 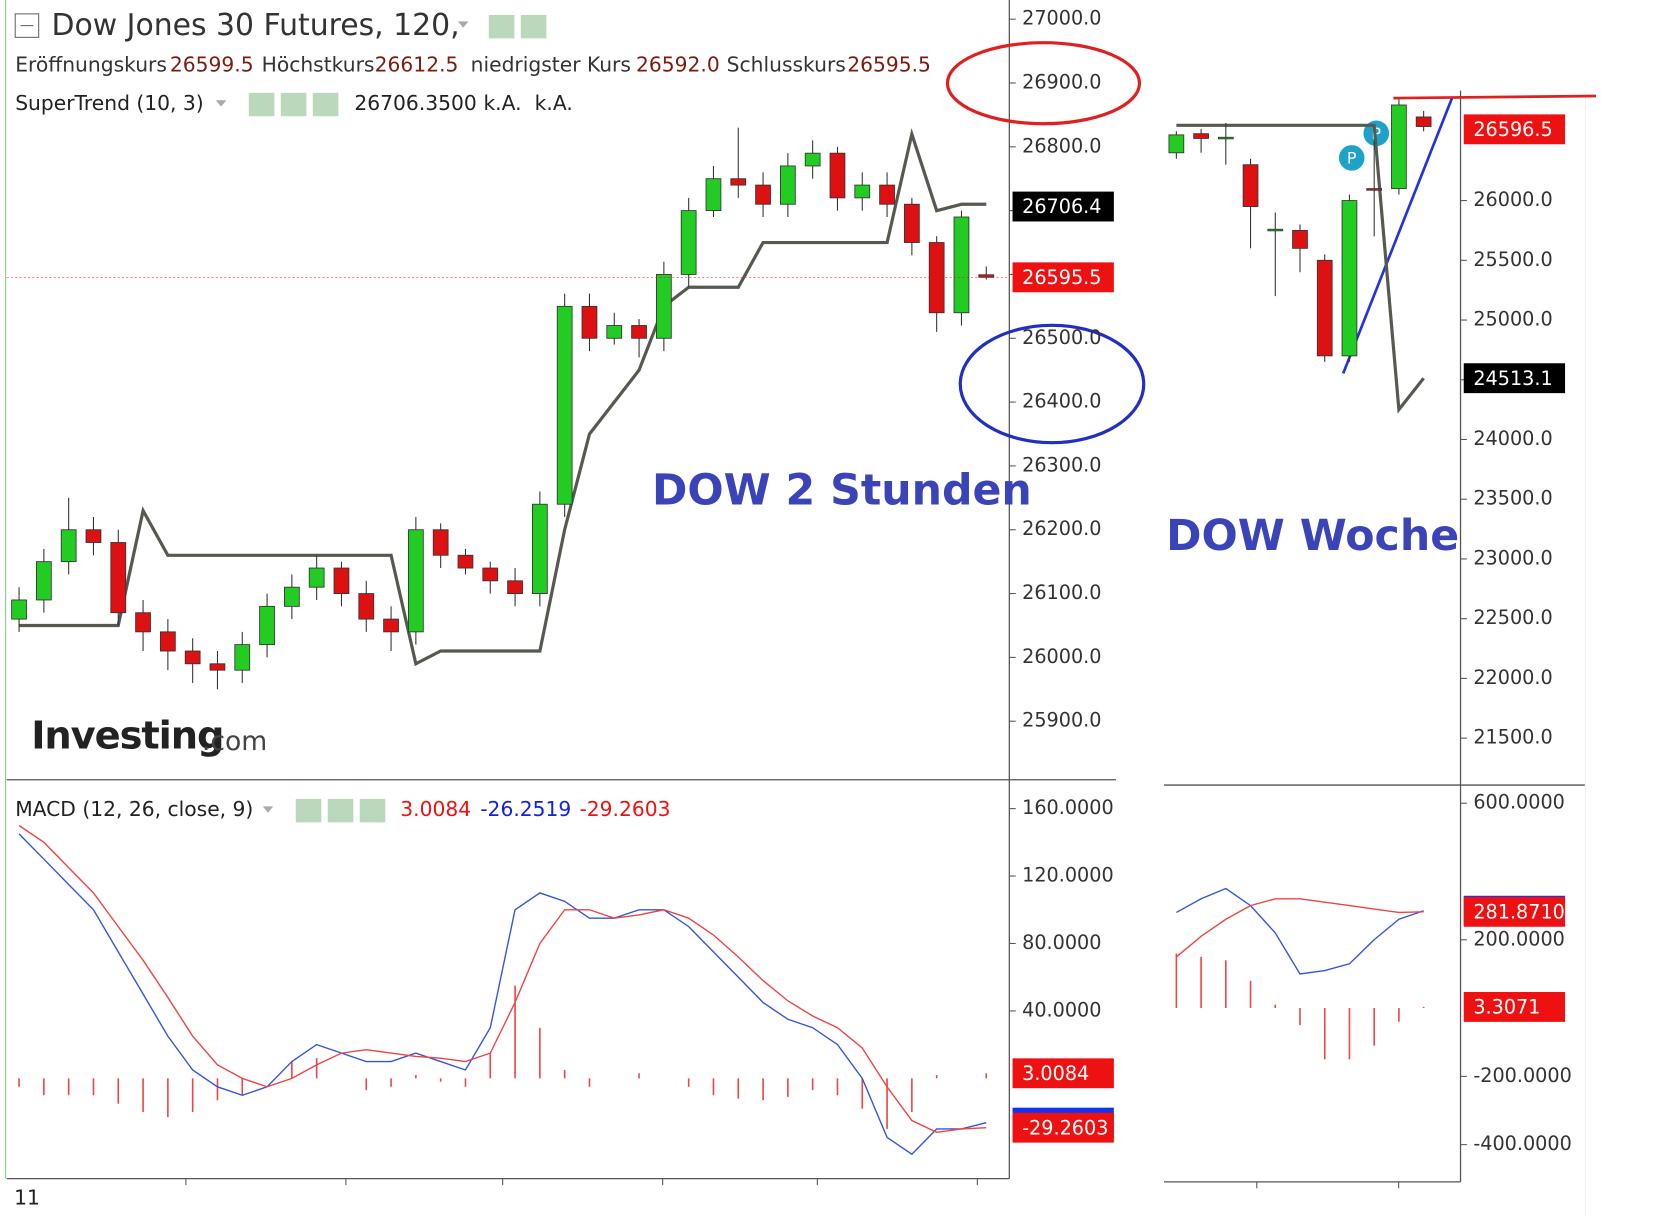 I want to click on y-tick-label: -400.0000, so click(x=1522, y=1143).